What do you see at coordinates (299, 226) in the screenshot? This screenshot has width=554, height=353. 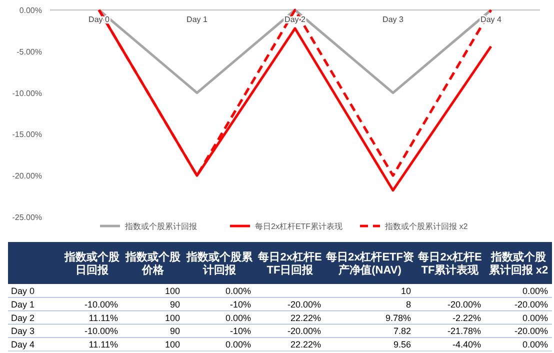 I see `legend-label: 每日2x杠杆ETF累计表现` at bounding box center [299, 226].